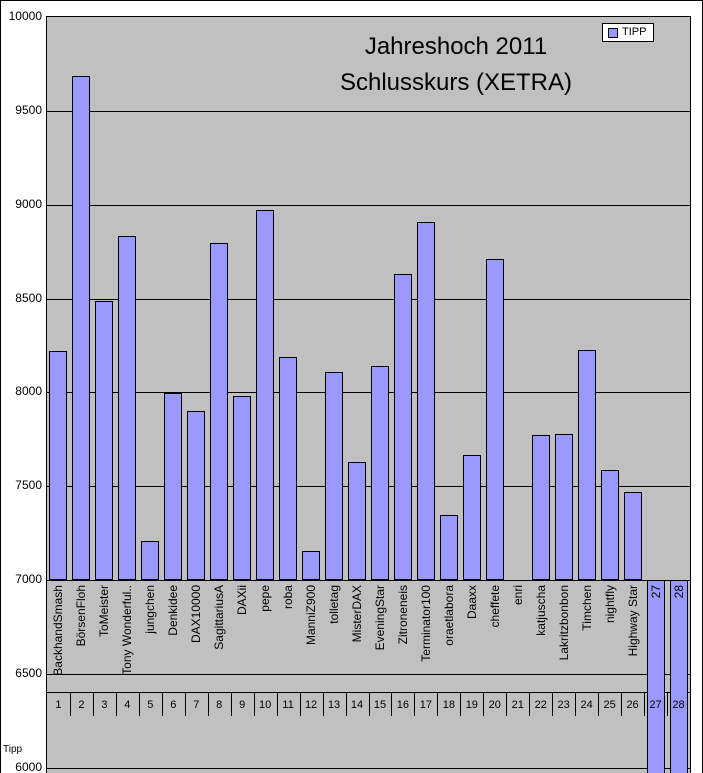  What do you see at coordinates (655, 705) in the screenshot?
I see `category-number-27: 27` at bounding box center [655, 705].